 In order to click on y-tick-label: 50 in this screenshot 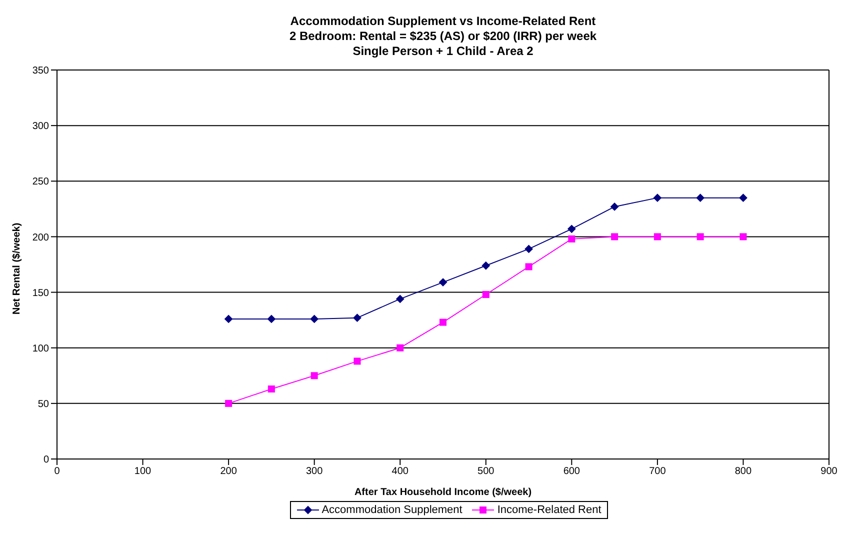, I will do `click(44, 404)`.